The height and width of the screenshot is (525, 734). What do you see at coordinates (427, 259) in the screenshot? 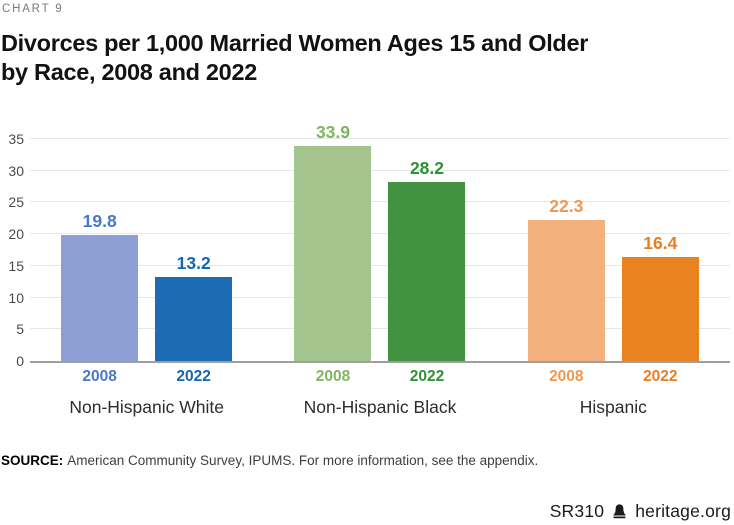
I see `bar: 28.2` at bounding box center [427, 259].